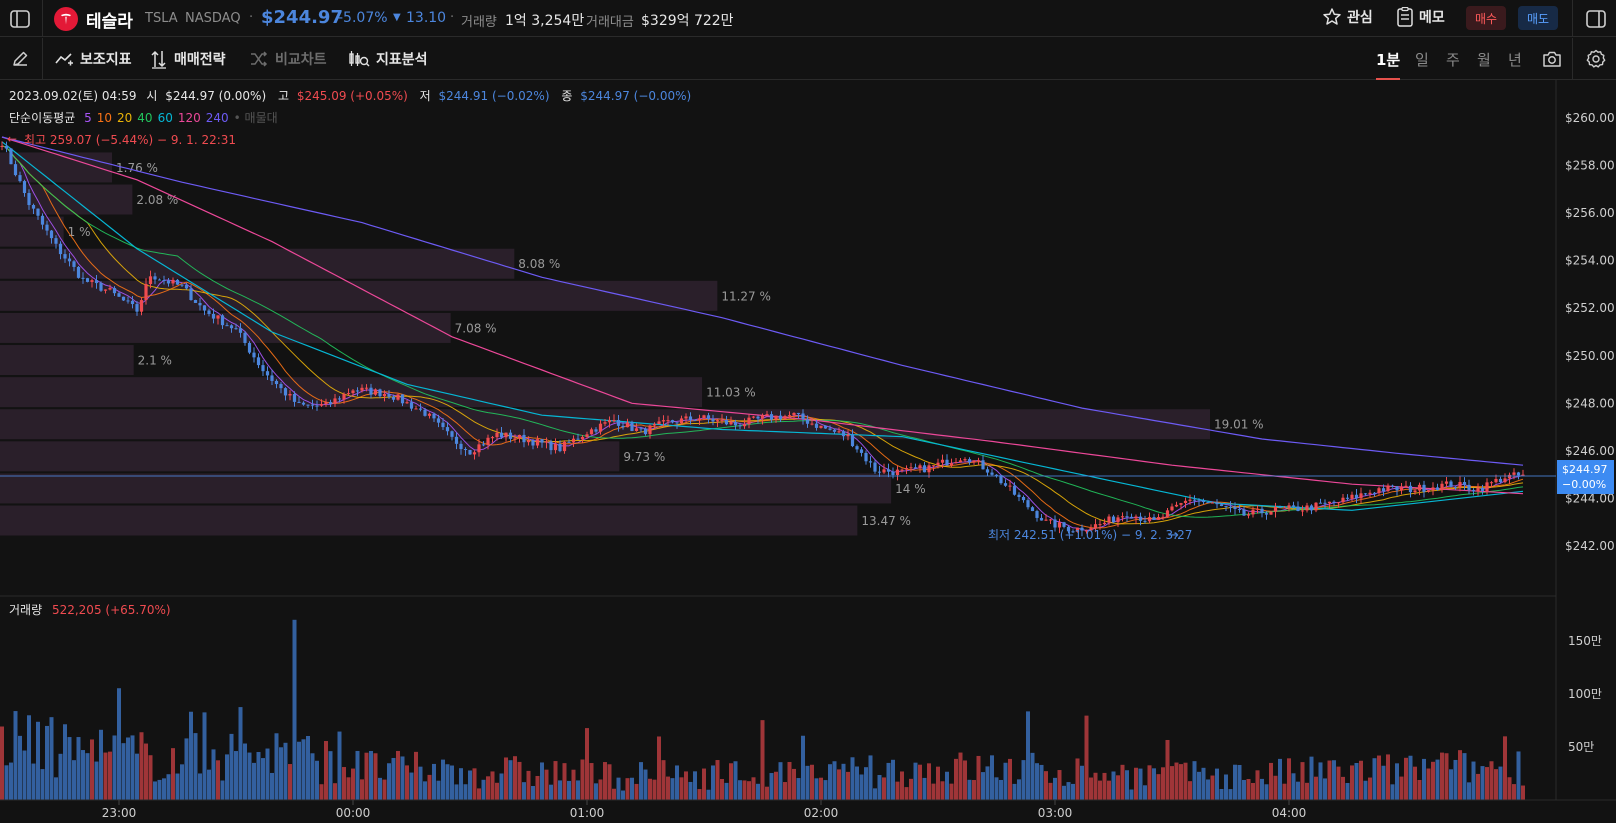 The width and height of the screenshot is (1616, 823). I want to click on watch-button: 관심, so click(1347, 17).